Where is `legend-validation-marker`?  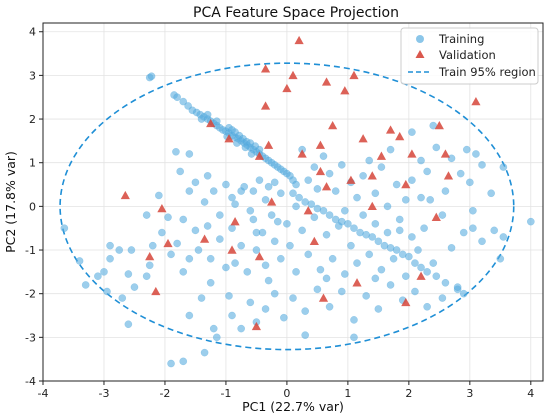 legend-validation-marker is located at coordinates (420, 54).